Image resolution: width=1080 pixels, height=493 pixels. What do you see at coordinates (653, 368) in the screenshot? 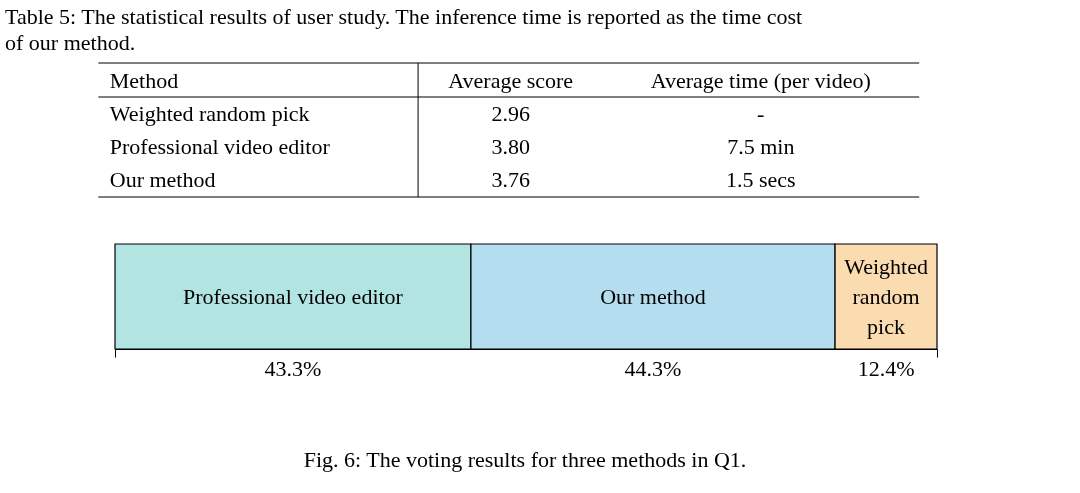
I see `data-label: 44.3%` at bounding box center [653, 368].